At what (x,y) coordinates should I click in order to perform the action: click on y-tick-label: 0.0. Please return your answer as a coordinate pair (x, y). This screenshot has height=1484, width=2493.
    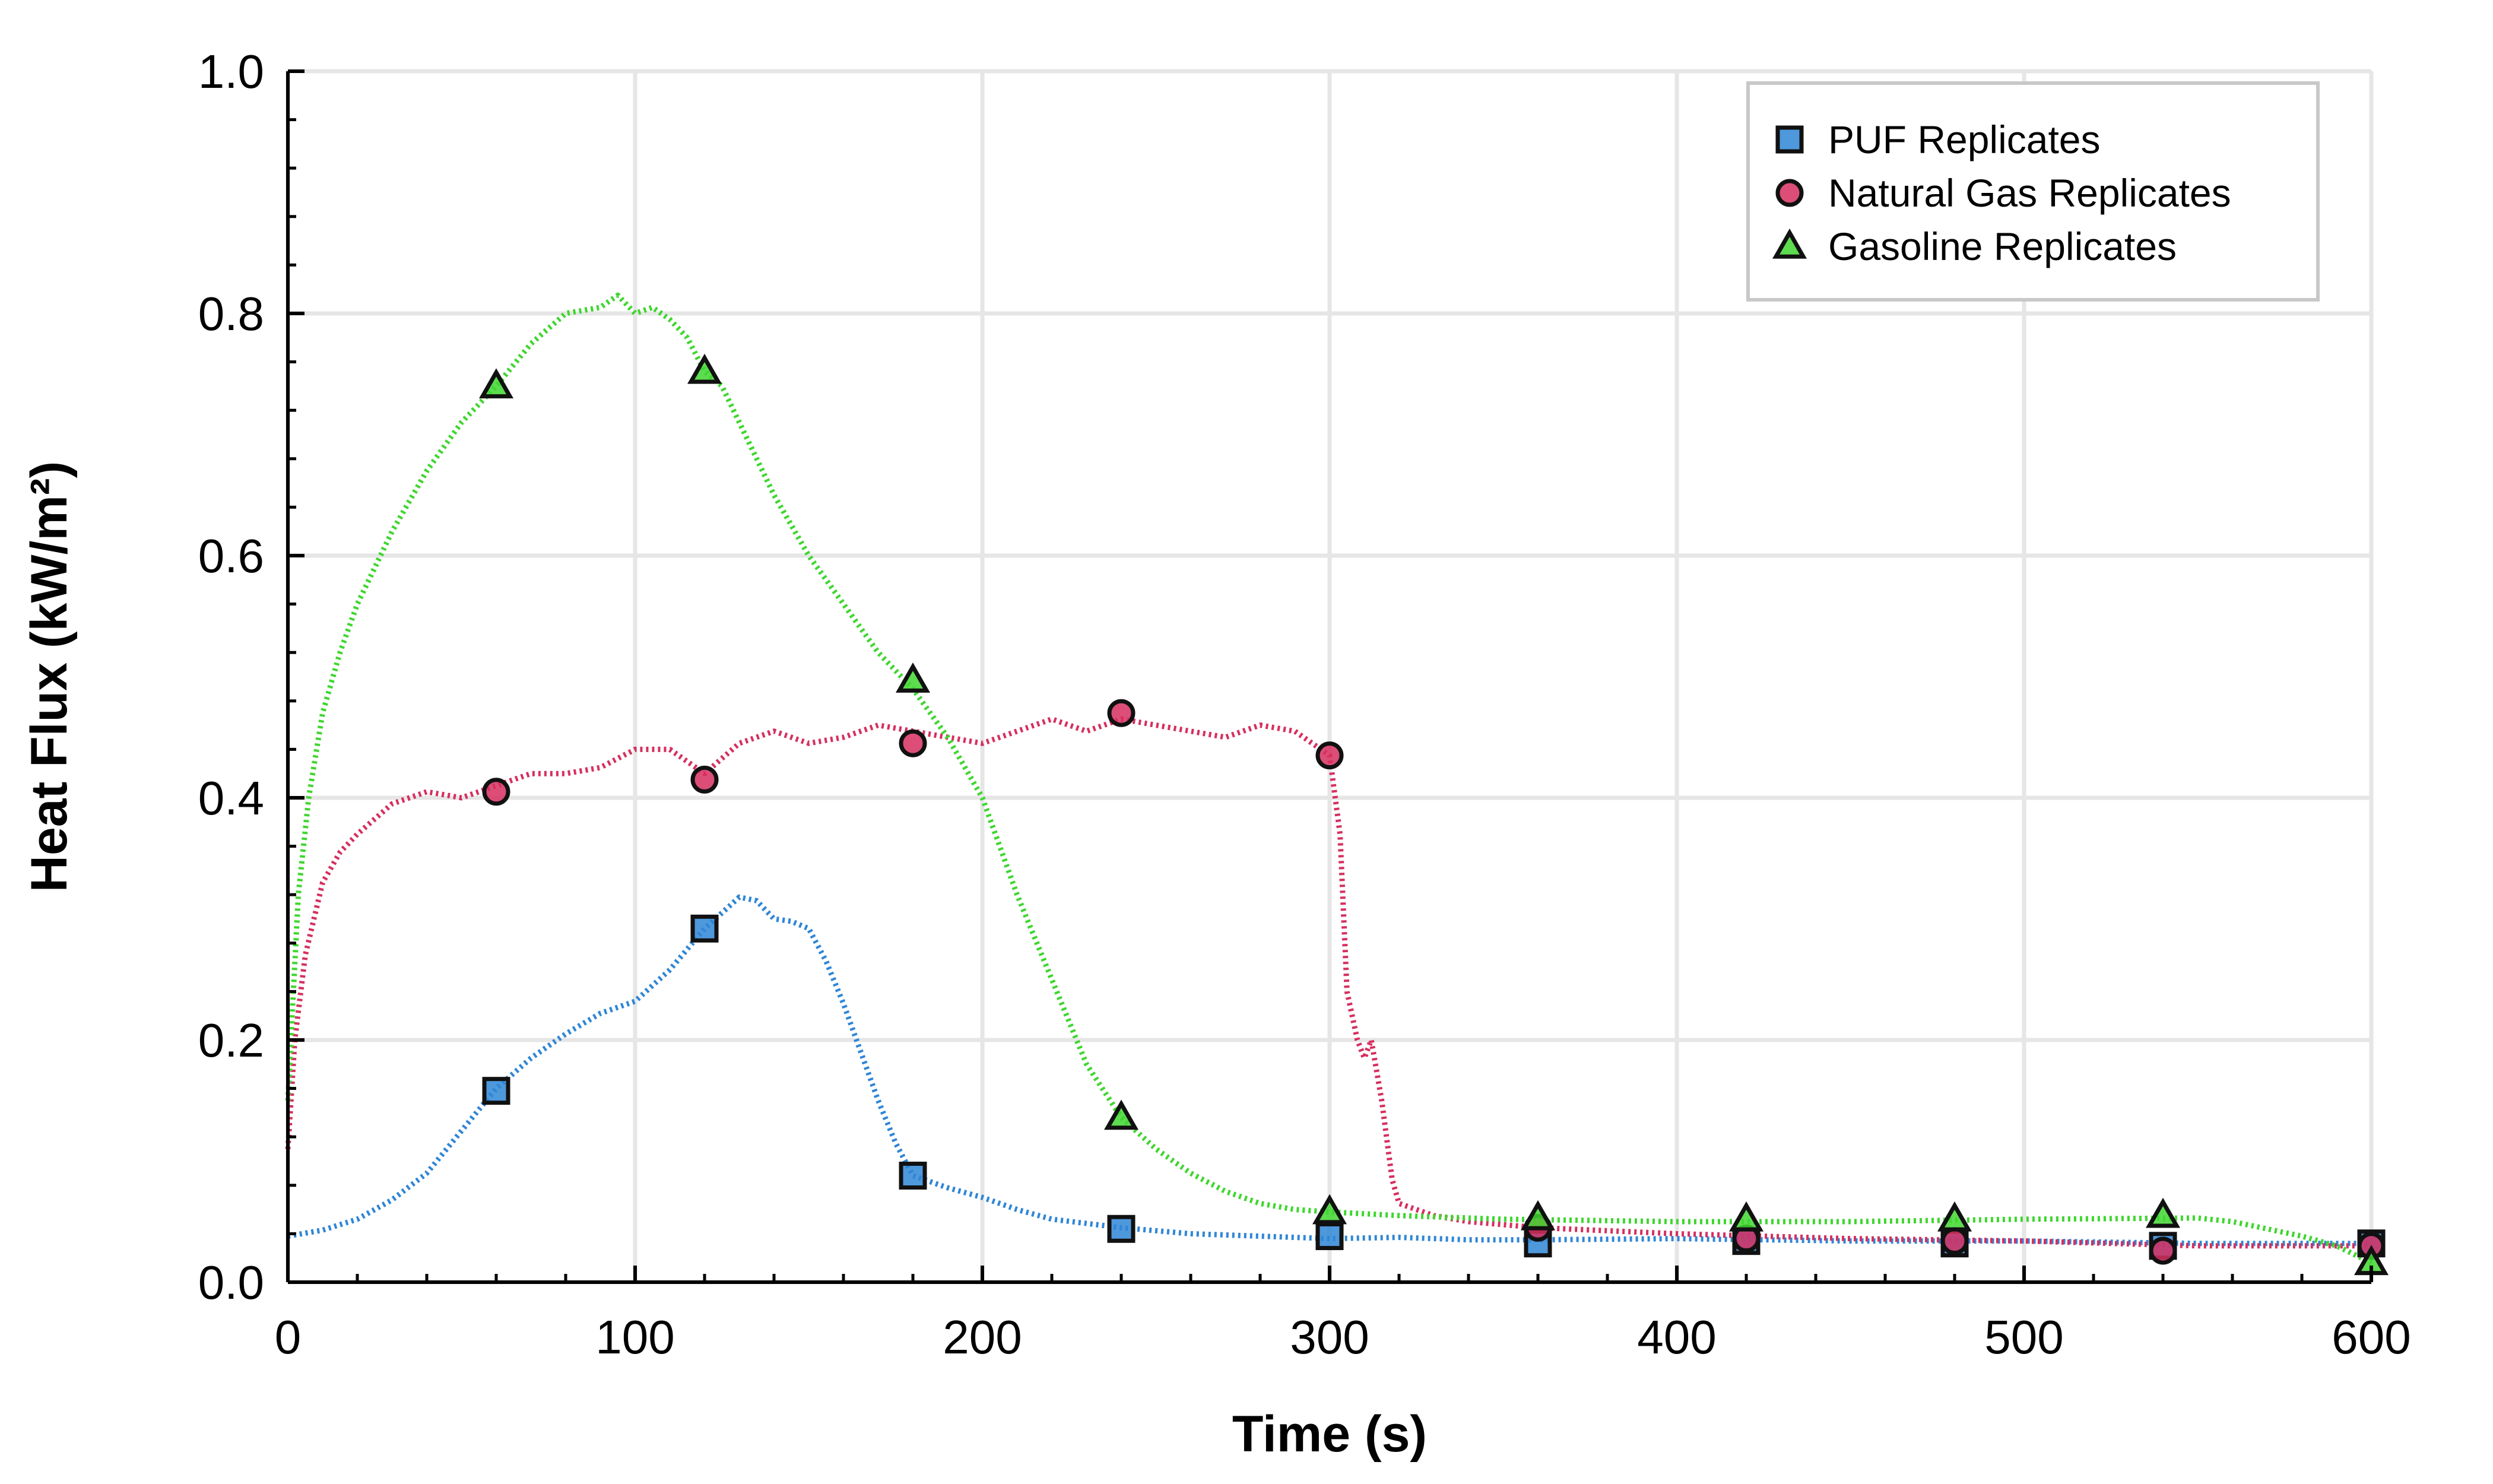
    Looking at the image, I should click on (231, 1282).